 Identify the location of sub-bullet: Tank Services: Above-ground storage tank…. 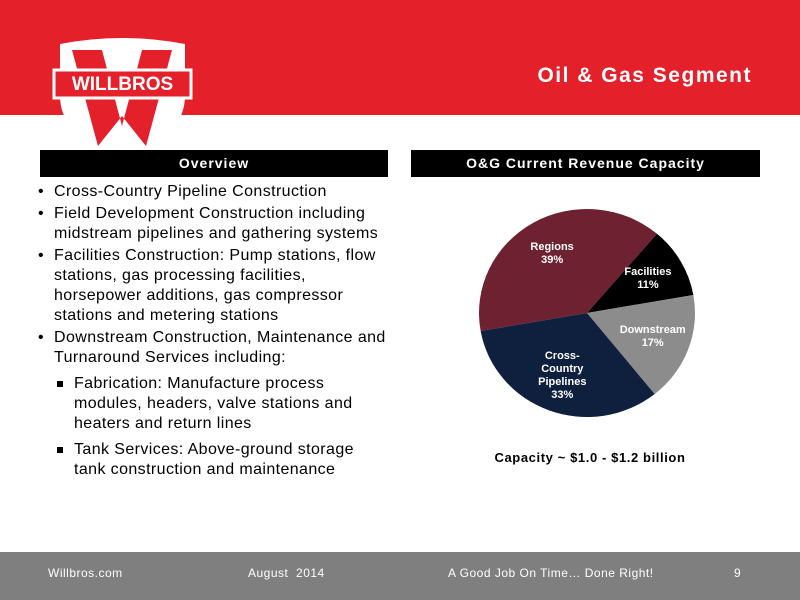
(221, 460).